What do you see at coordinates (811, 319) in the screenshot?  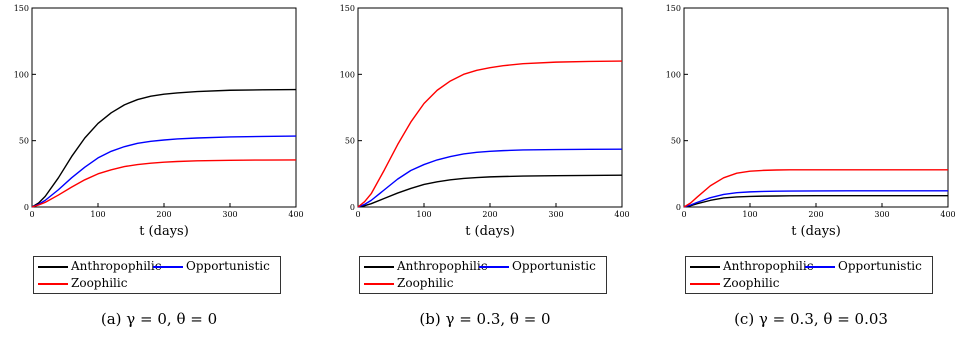 I see `panel-caption: (c) γ = 0.3, θ = 0.03` at bounding box center [811, 319].